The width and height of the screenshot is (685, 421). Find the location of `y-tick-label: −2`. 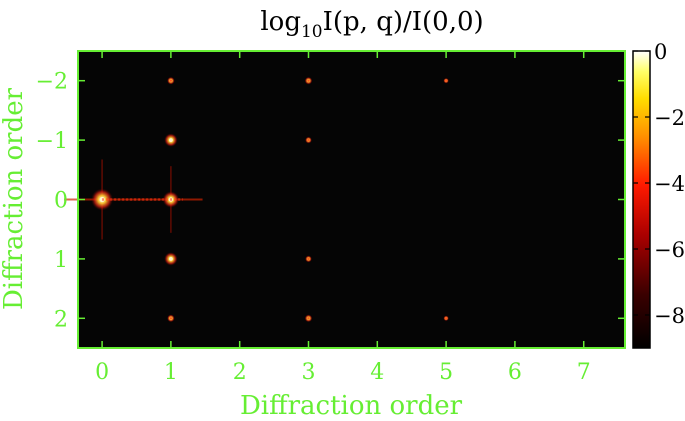

y-tick-label: −2 is located at coordinates (52, 82).